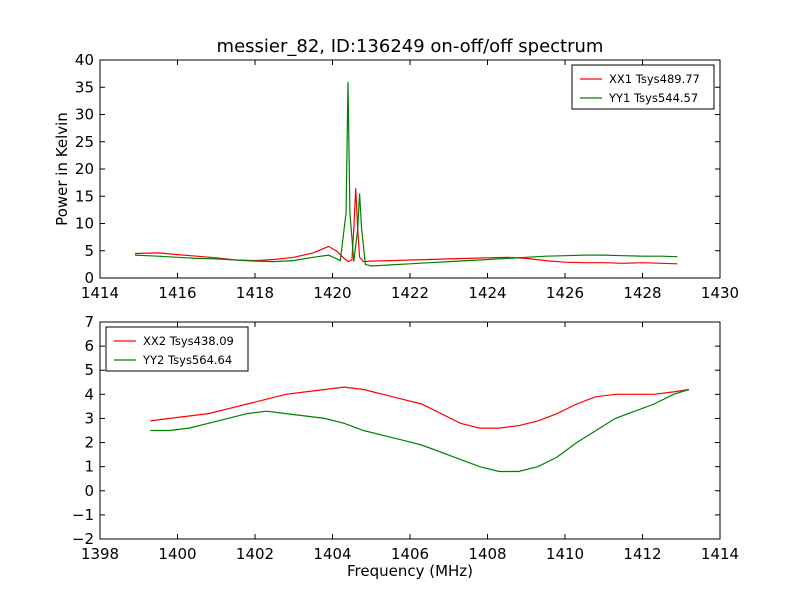 The width and height of the screenshot is (800, 600). I want to click on y-tick-label: 4, so click(89, 394).